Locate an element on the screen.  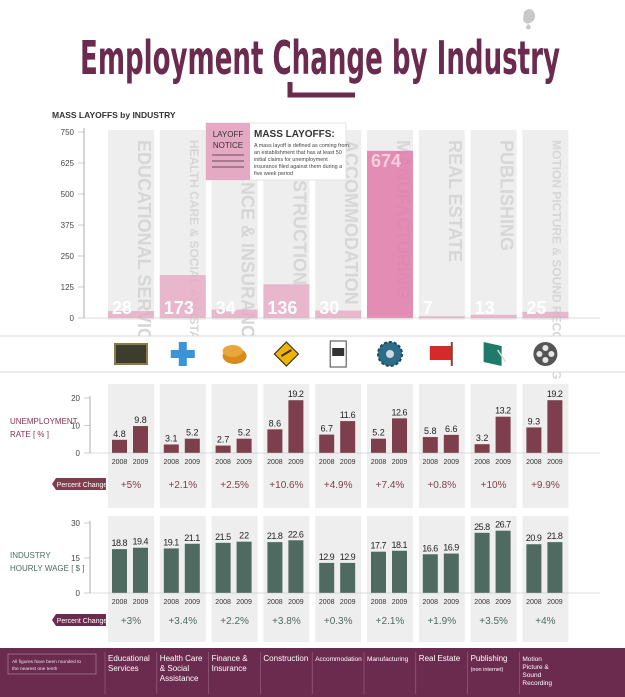
door-hanger-print is located at coordinates (338, 352).